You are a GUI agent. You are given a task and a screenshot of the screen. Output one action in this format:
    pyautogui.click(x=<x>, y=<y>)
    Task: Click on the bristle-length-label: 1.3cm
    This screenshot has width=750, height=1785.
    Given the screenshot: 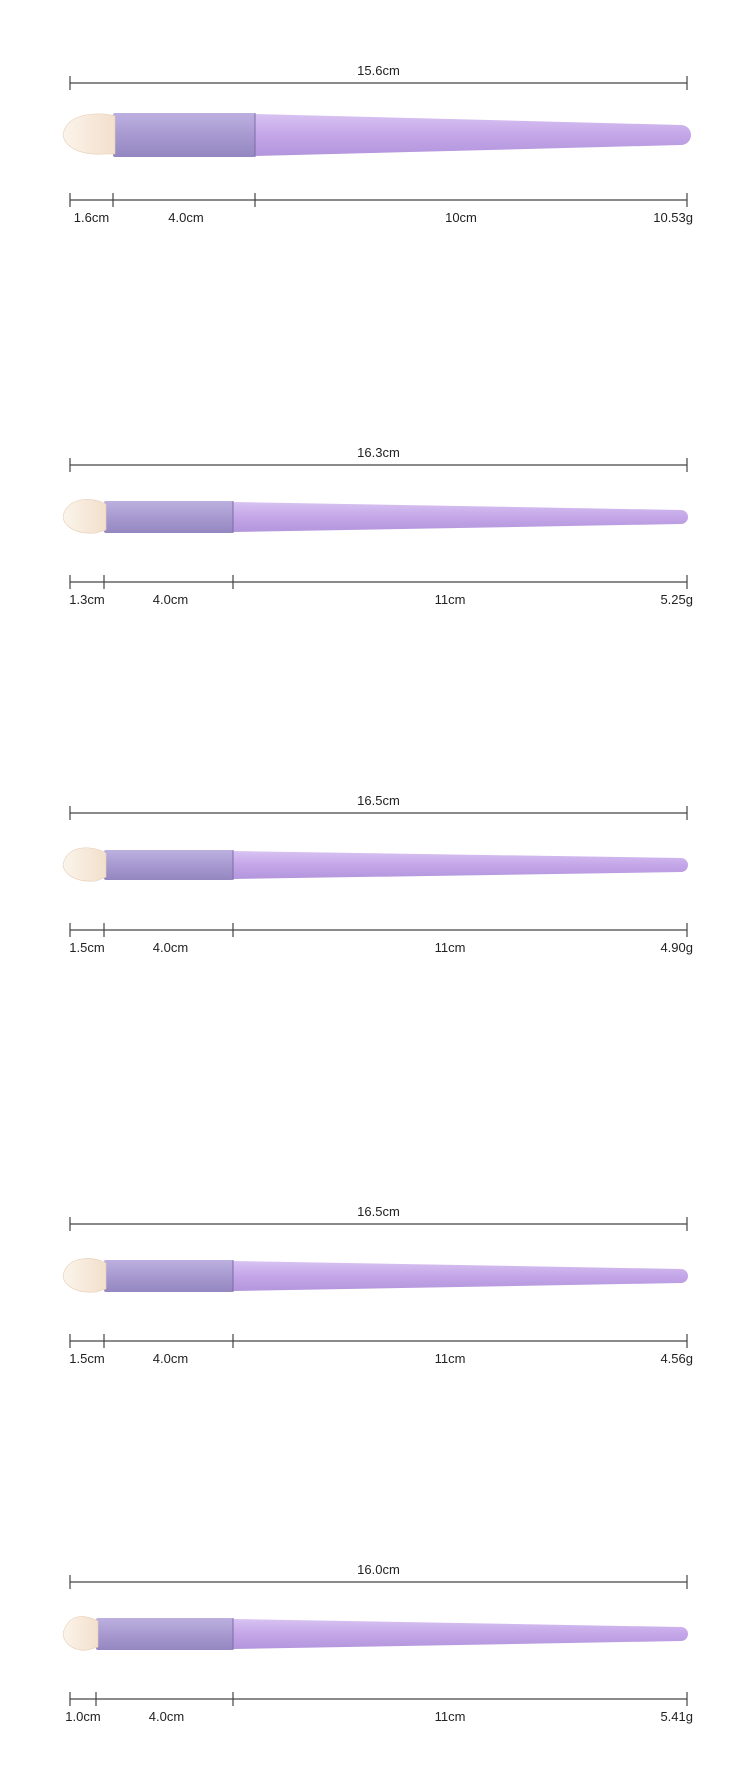 What is the action you would take?
    pyautogui.click(x=87, y=599)
    